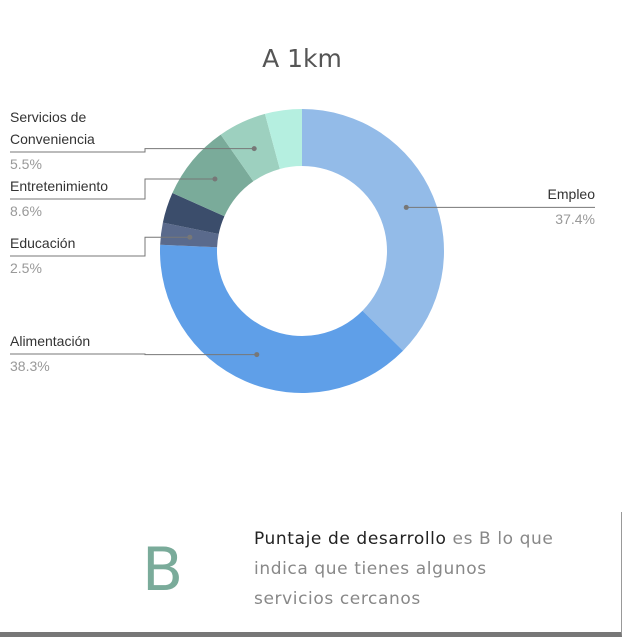 This screenshot has height=637, width=623. What do you see at coordinates (26, 268) in the screenshot?
I see `slice-value-label: 2.5%` at bounding box center [26, 268].